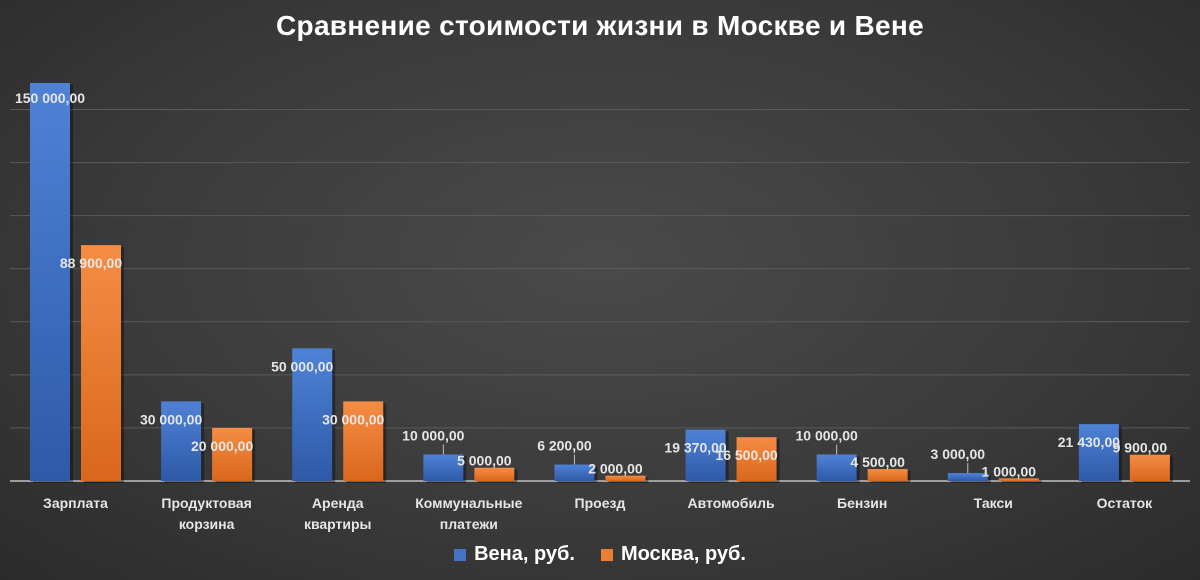 The height and width of the screenshot is (580, 1200). I want to click on legend: Вена, руб. Москва, руб., so click(600, 554).